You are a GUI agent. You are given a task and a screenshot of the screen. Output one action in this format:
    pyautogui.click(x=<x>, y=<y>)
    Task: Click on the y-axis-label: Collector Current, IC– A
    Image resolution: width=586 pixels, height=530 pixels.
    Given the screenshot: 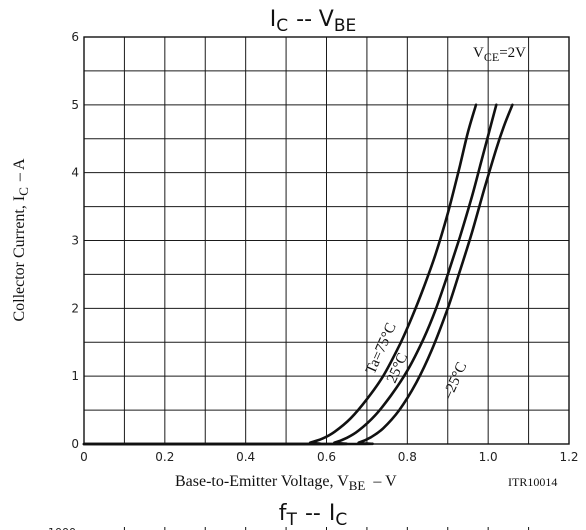 What is the action you would take?
    pyautogui.click(x=21, y=240)
    